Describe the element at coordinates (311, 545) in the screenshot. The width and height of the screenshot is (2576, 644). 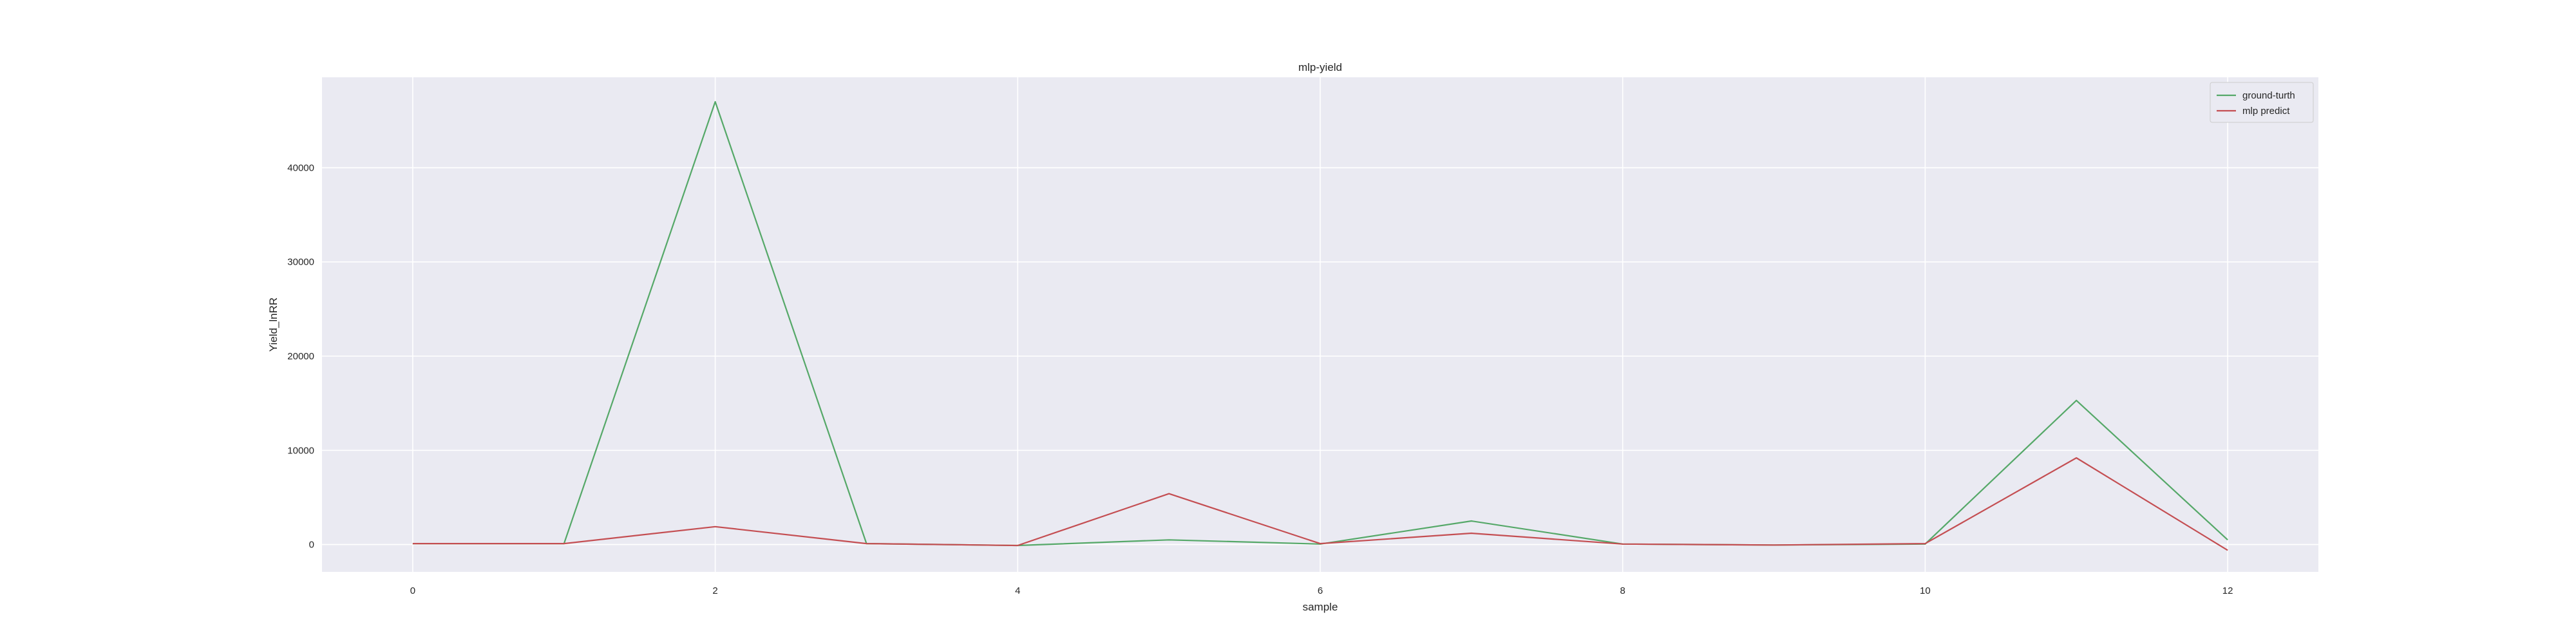
I see `y-tick-label: 0` at that location.